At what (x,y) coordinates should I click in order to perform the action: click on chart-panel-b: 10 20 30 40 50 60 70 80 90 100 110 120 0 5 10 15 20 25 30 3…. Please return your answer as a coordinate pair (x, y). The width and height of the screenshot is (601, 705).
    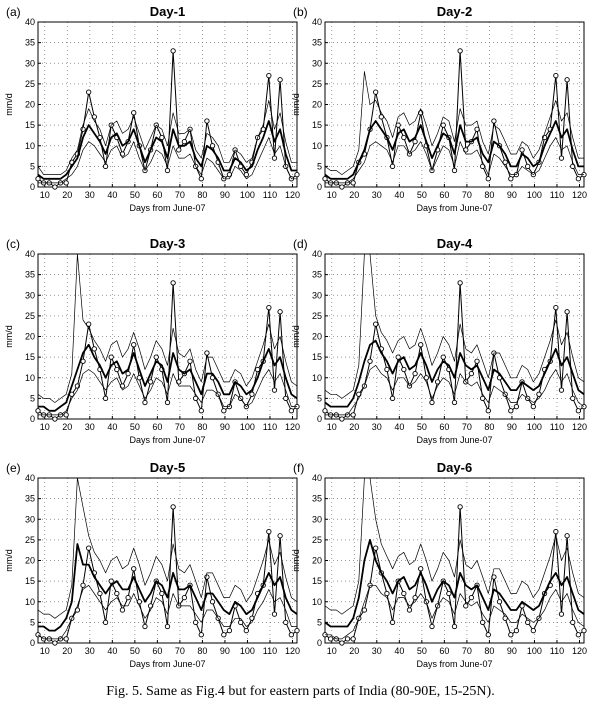
    Looking at the image, I should click on (439, 108).